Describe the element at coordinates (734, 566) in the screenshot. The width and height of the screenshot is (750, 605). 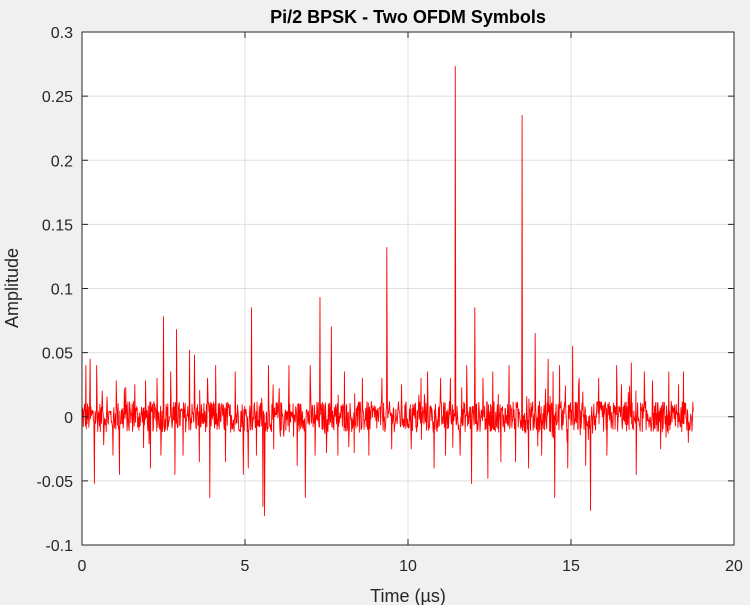
I see `x-tick-label: 20` at that location.